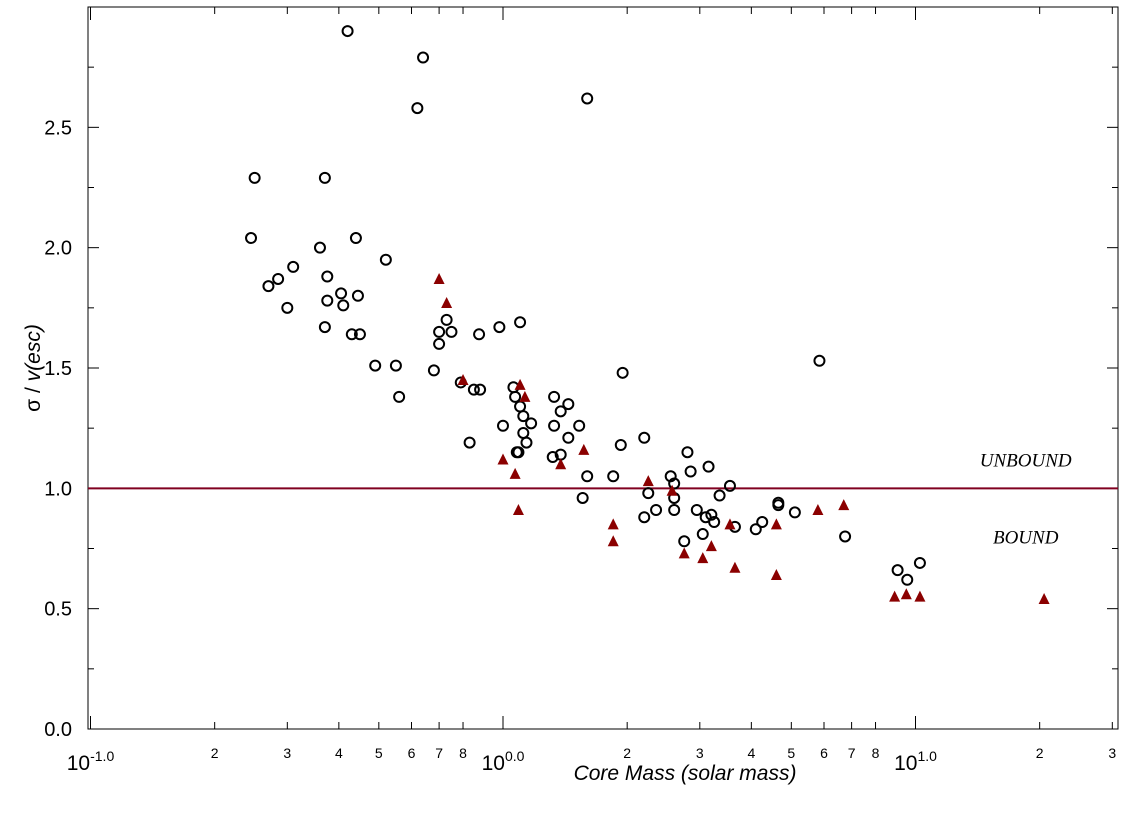 This screenshot has height=819, width=1121. Describe the element at coordinates (915, 761) in the screenshot. I see `x-major-tick-label: 101.0` at that location.